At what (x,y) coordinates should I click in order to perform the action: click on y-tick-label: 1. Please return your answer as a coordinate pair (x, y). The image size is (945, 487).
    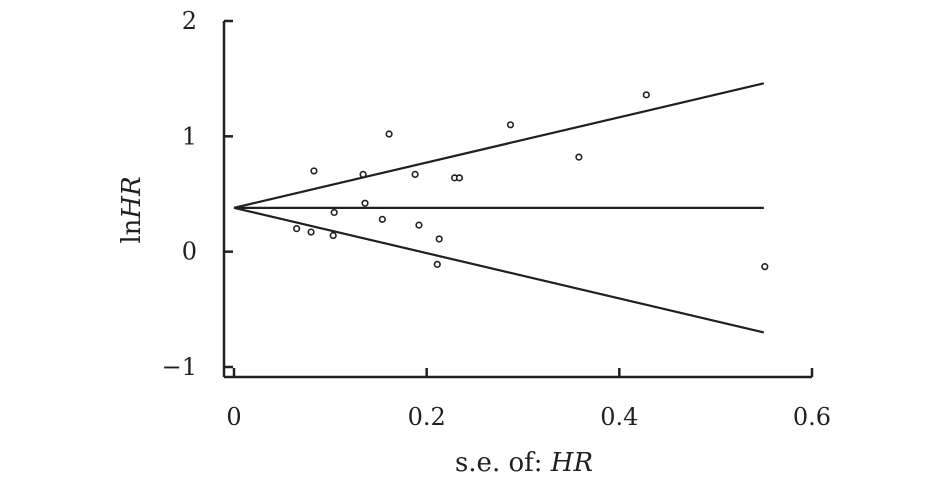
    Looking at the image, I should click on (189, 136).